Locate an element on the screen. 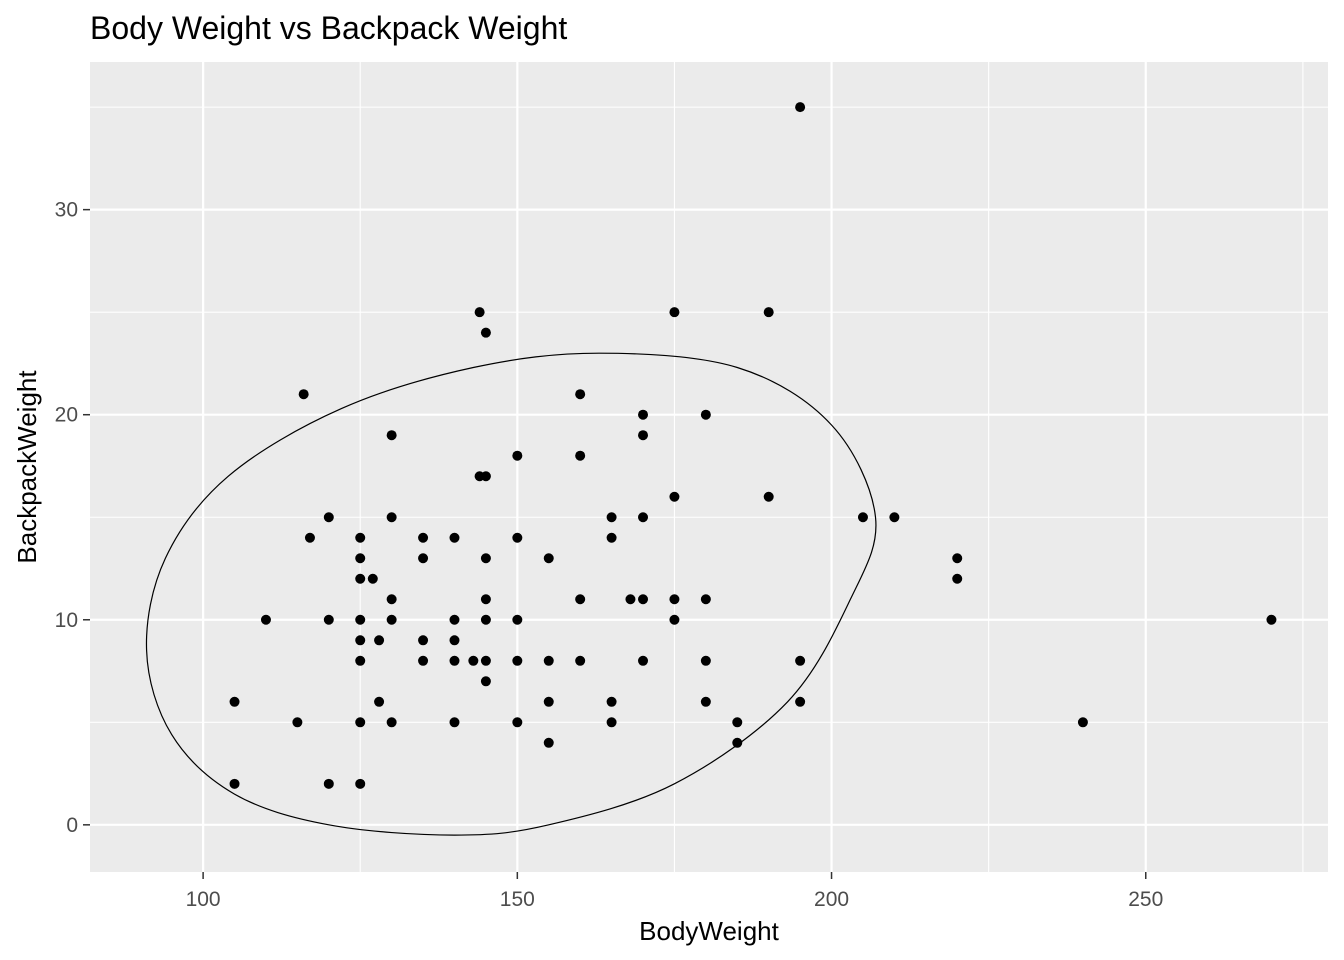  y-tick-label: 10 is located at coordinates (66, 620).